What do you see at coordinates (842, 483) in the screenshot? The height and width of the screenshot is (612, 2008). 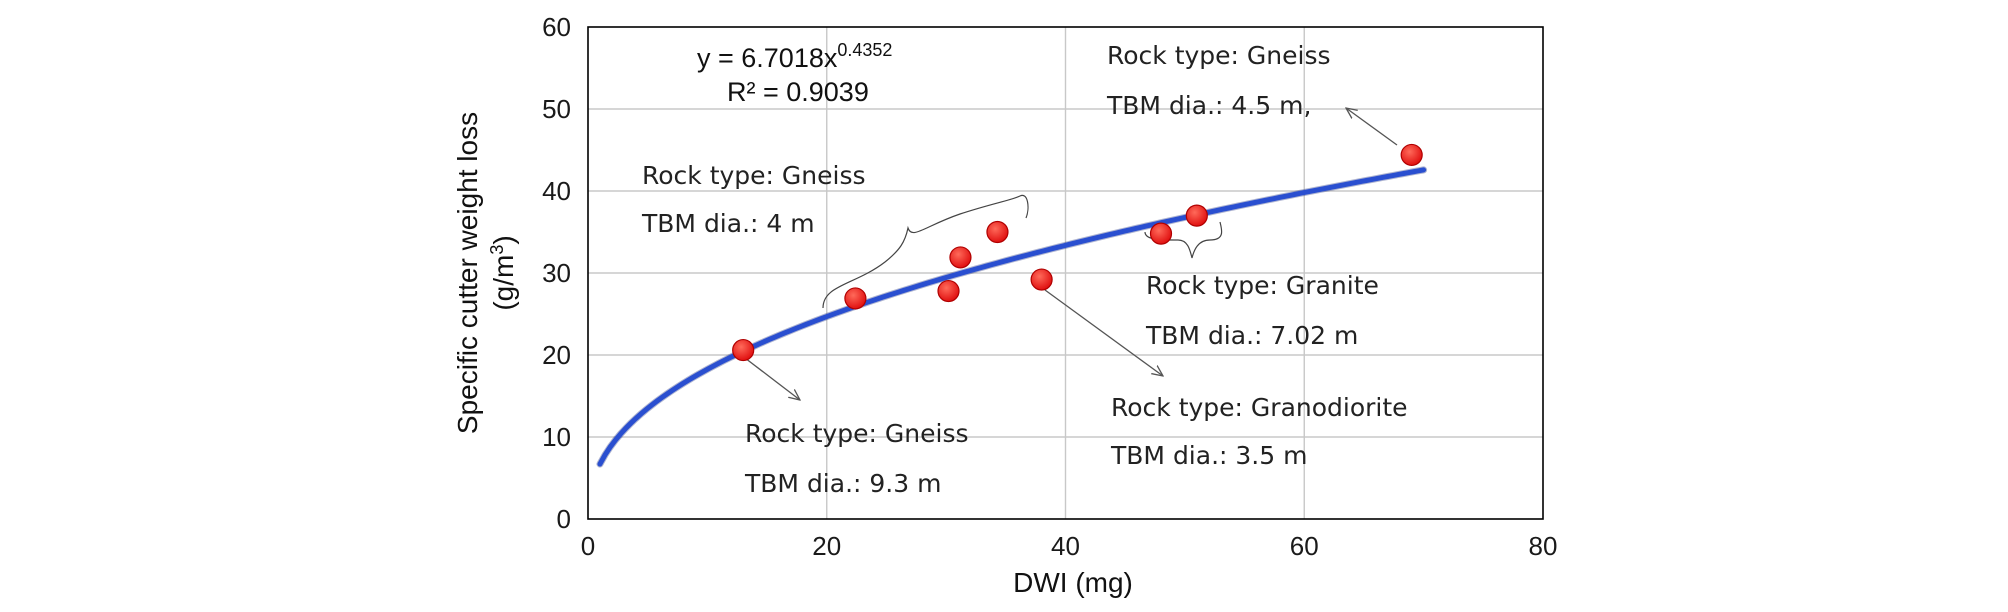 I see `annotation-gneiss-9-3m-dia: TBM dia.: 9.3 m` at bounding box center [842, 483].